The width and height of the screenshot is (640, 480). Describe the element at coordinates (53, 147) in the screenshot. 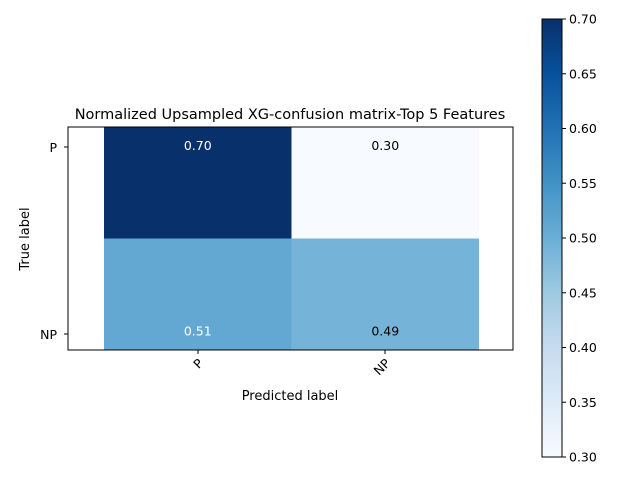

I see `y-tick-label: P` at that location.